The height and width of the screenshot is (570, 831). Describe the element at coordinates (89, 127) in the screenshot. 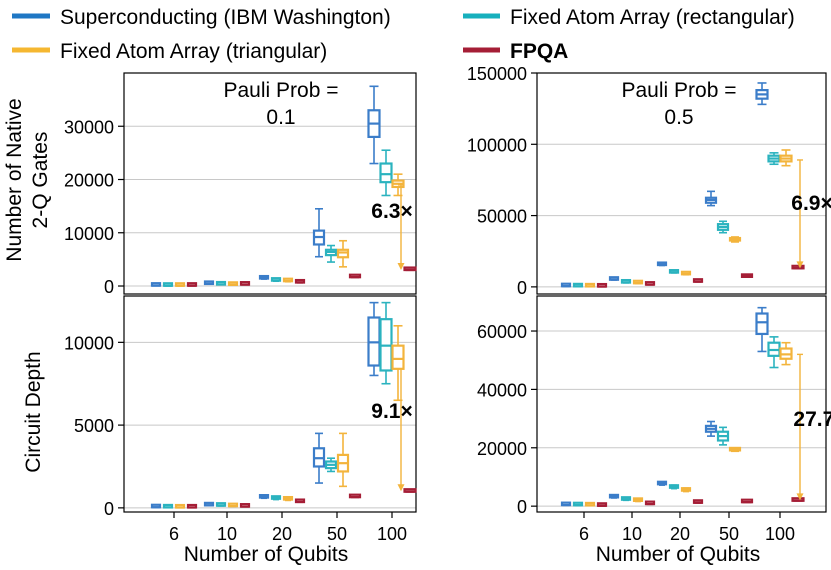

I see `y-tick-label: 30000` at that location.